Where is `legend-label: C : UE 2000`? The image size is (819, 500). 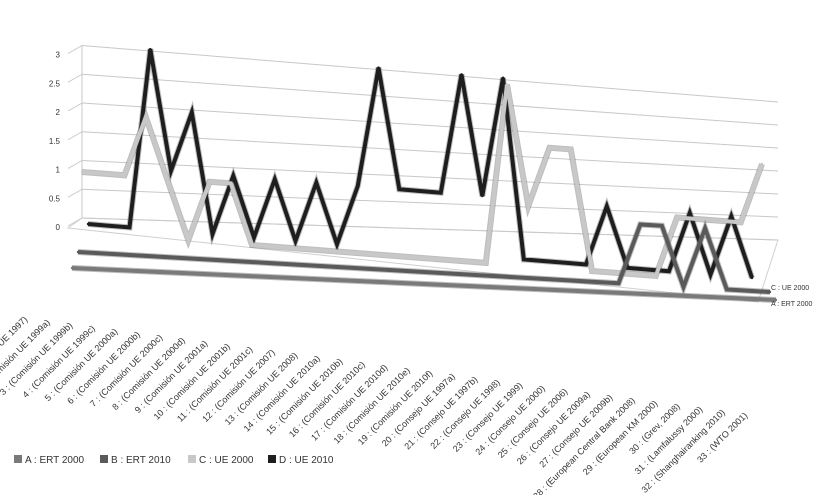 legend-label: C : UE 2000 is located at coordinates (226, 460).